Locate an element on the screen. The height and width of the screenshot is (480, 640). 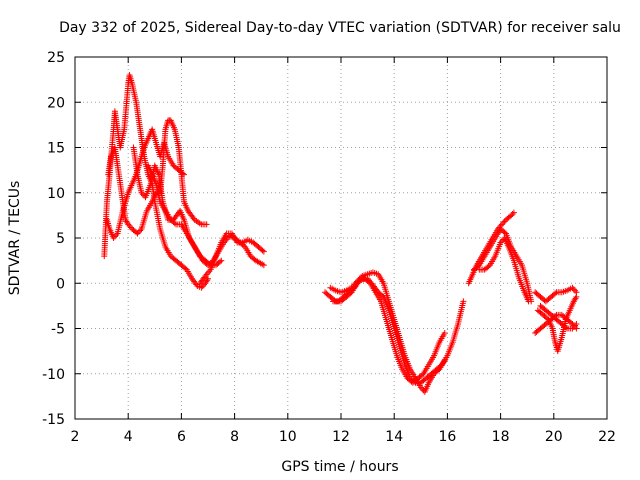
y-tick-label: 25 is located at coordinates (56, 58).